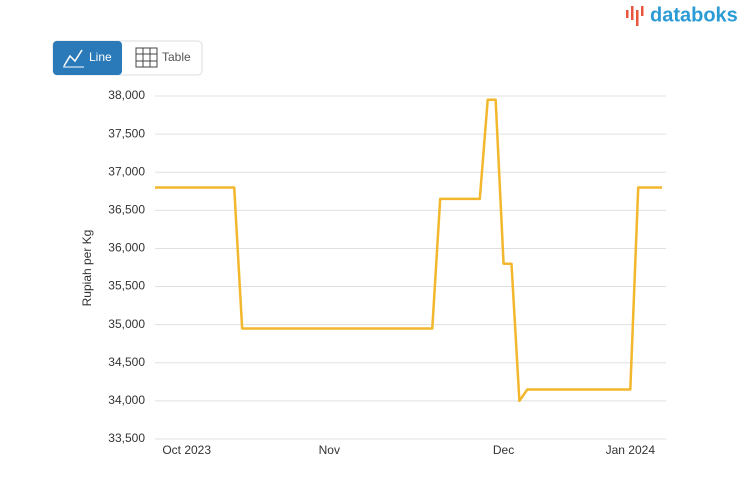 The height and width of the screenshot is (498, 753). What do you see at coordinates (127, 58) in the screenshot?
I see `view-toggle: Line Table` at bounding box center [127, 58].